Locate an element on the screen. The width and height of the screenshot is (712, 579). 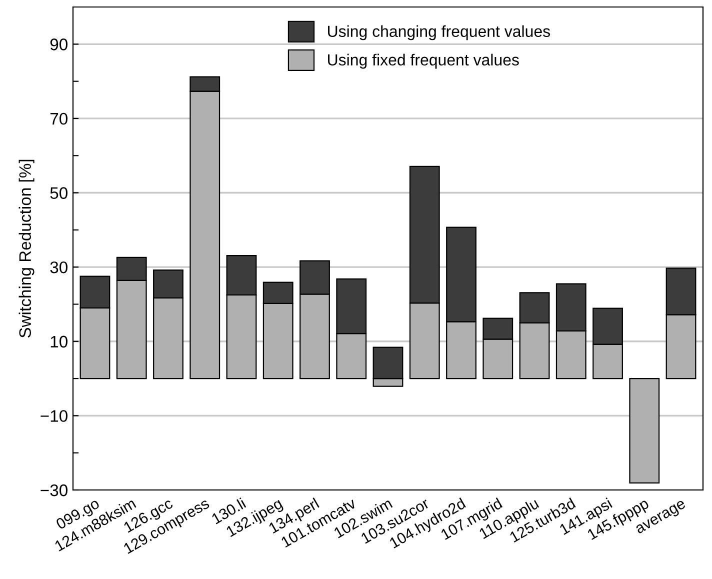
y-tick-label: −10 is located at coordinates (54, 416).